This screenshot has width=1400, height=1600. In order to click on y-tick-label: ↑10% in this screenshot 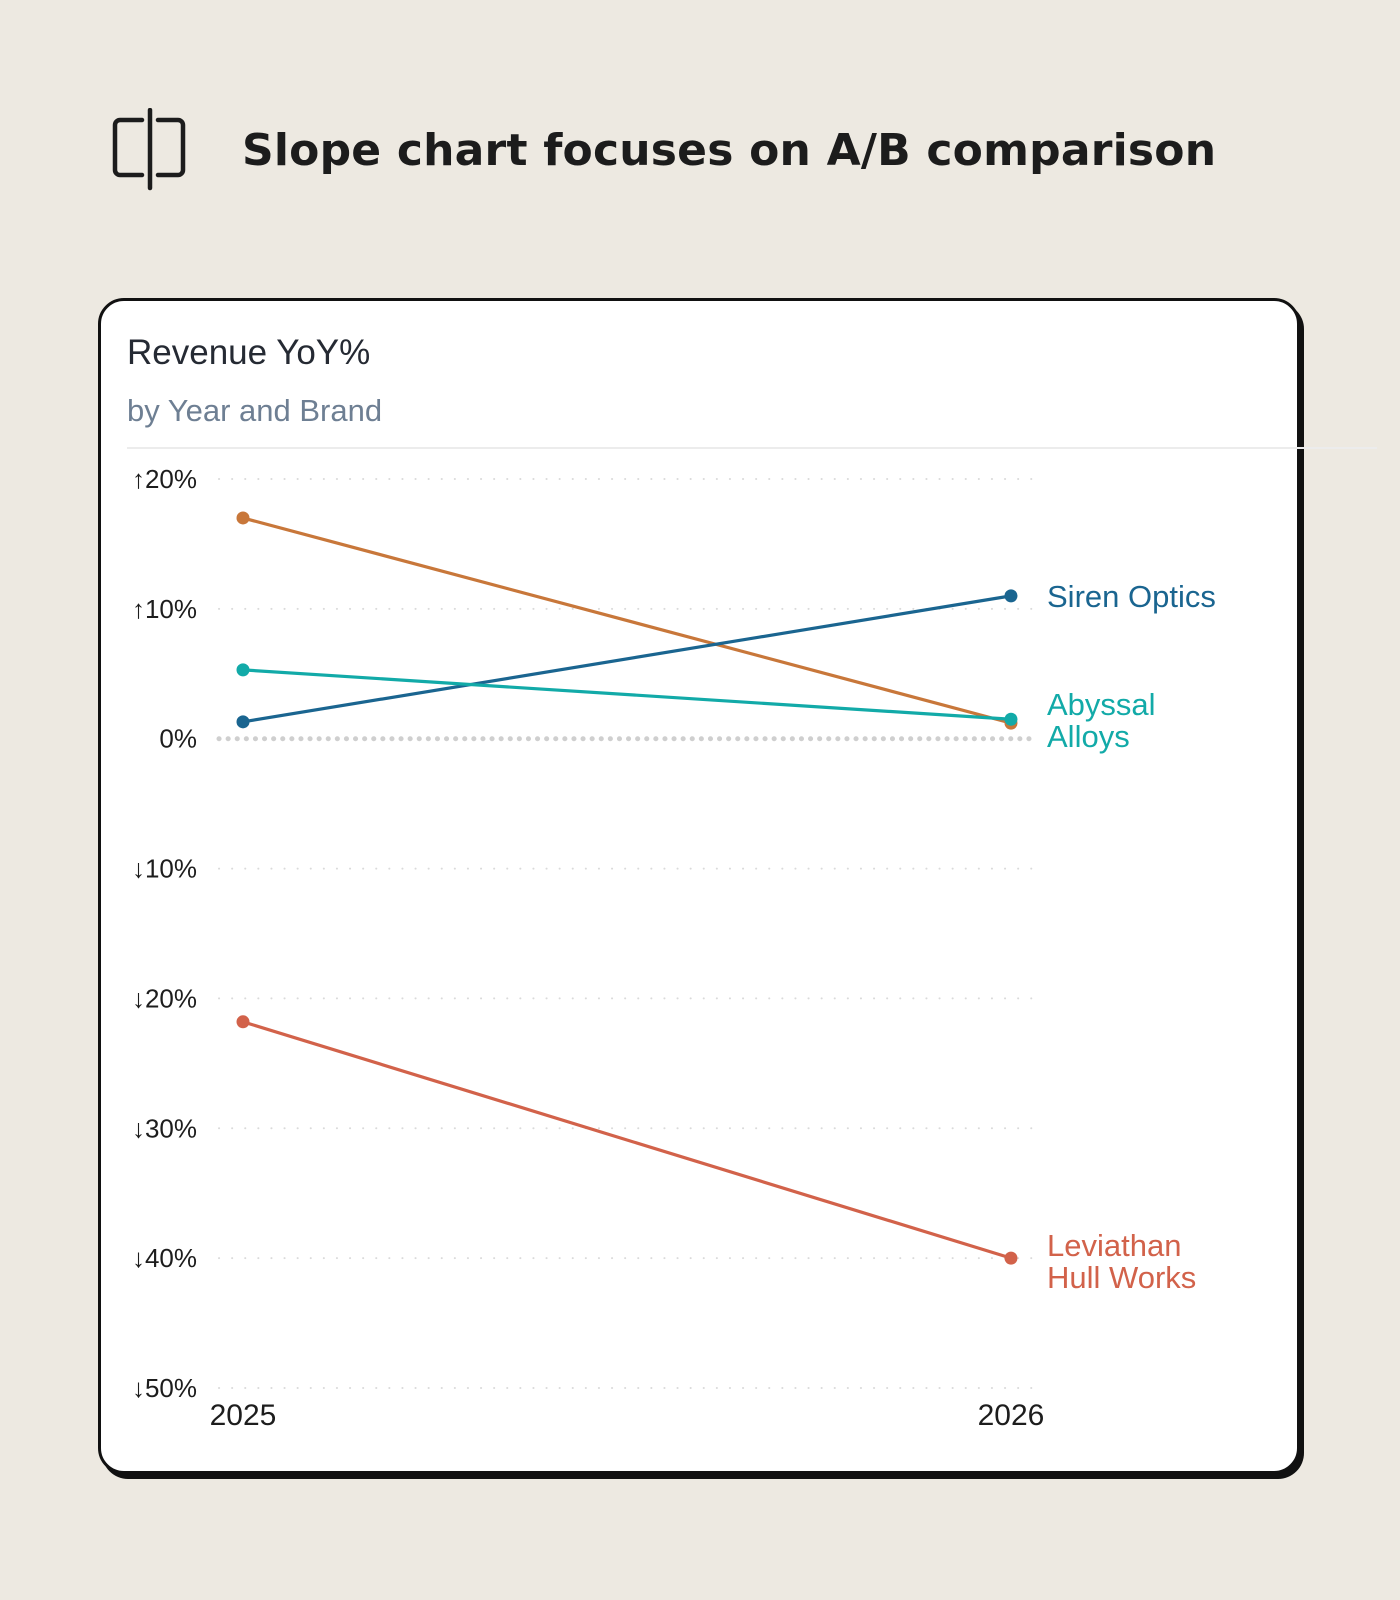, I will do `click(164, 609)`.